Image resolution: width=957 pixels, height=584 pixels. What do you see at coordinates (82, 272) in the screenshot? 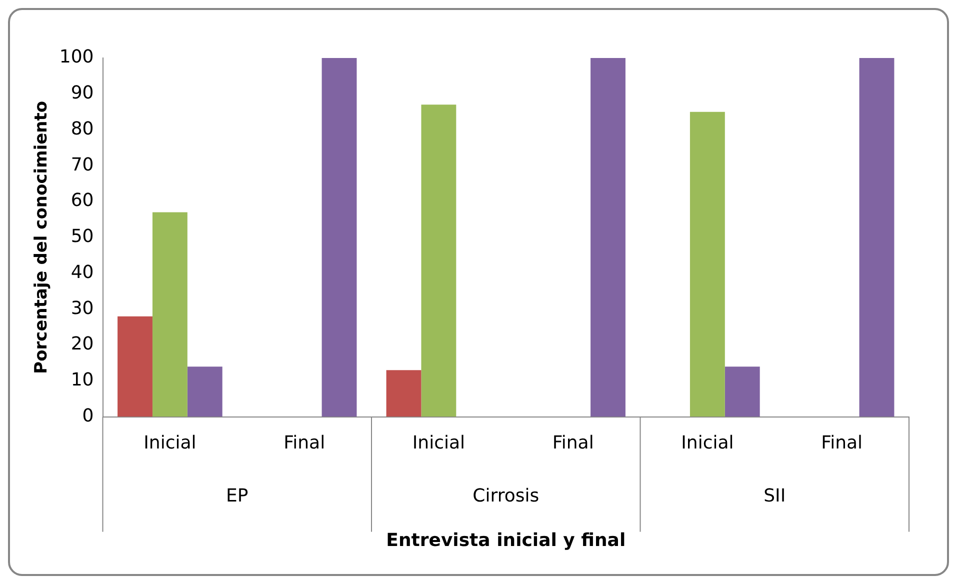
I see `y-tick-label: 40` at bounding box center [82, 272].